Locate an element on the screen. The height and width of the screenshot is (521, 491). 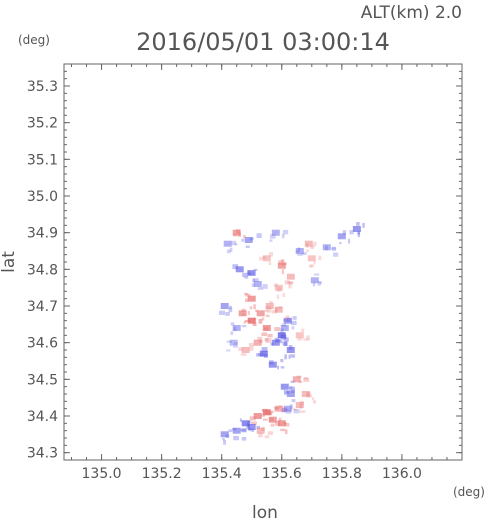
x-axis-label: lon is located at coordinates (265, 512).